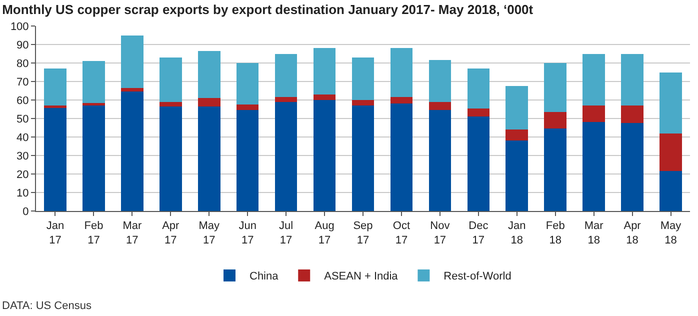  What do you see at coordinates (671, 233) in the screenshot?
I see `x-tick-label: May 18` at bounding box center [671, 233].